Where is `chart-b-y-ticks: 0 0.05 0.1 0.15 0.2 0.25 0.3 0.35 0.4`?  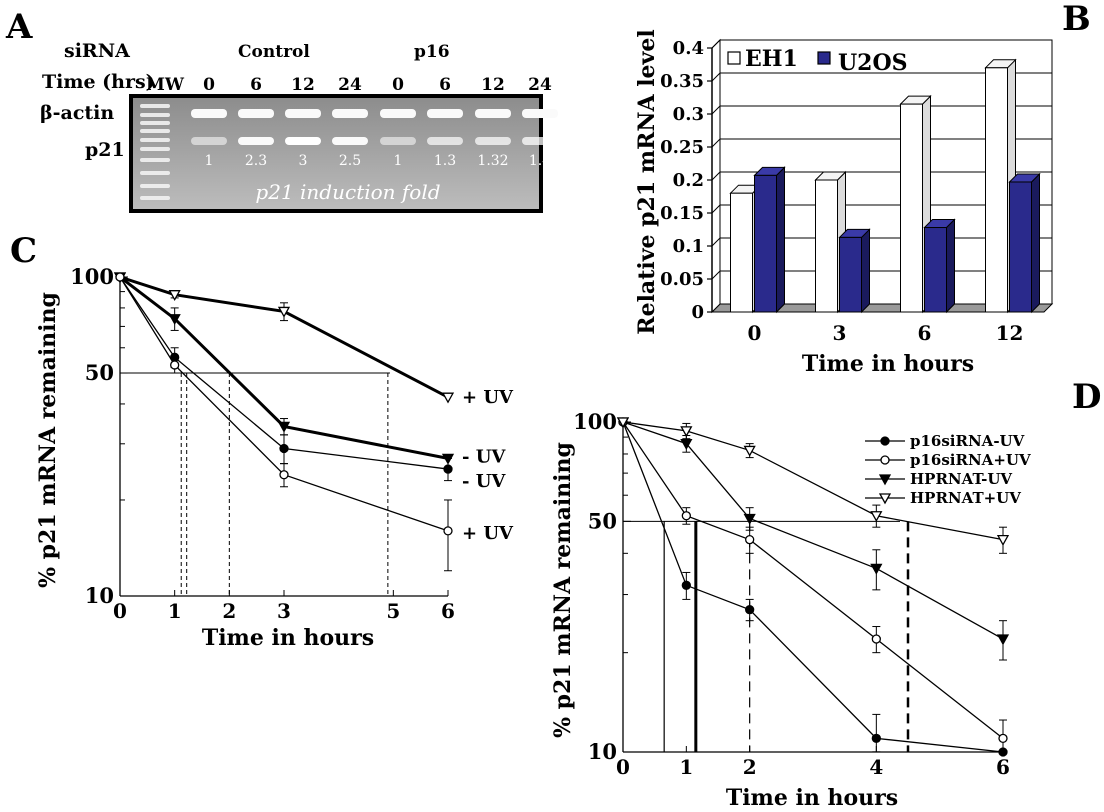 chart-b-y-ticks: 0 0.05 0.1 0.15 0.2 0.25 0.3 0.35 0.4 is located at coordinates (686, 180).